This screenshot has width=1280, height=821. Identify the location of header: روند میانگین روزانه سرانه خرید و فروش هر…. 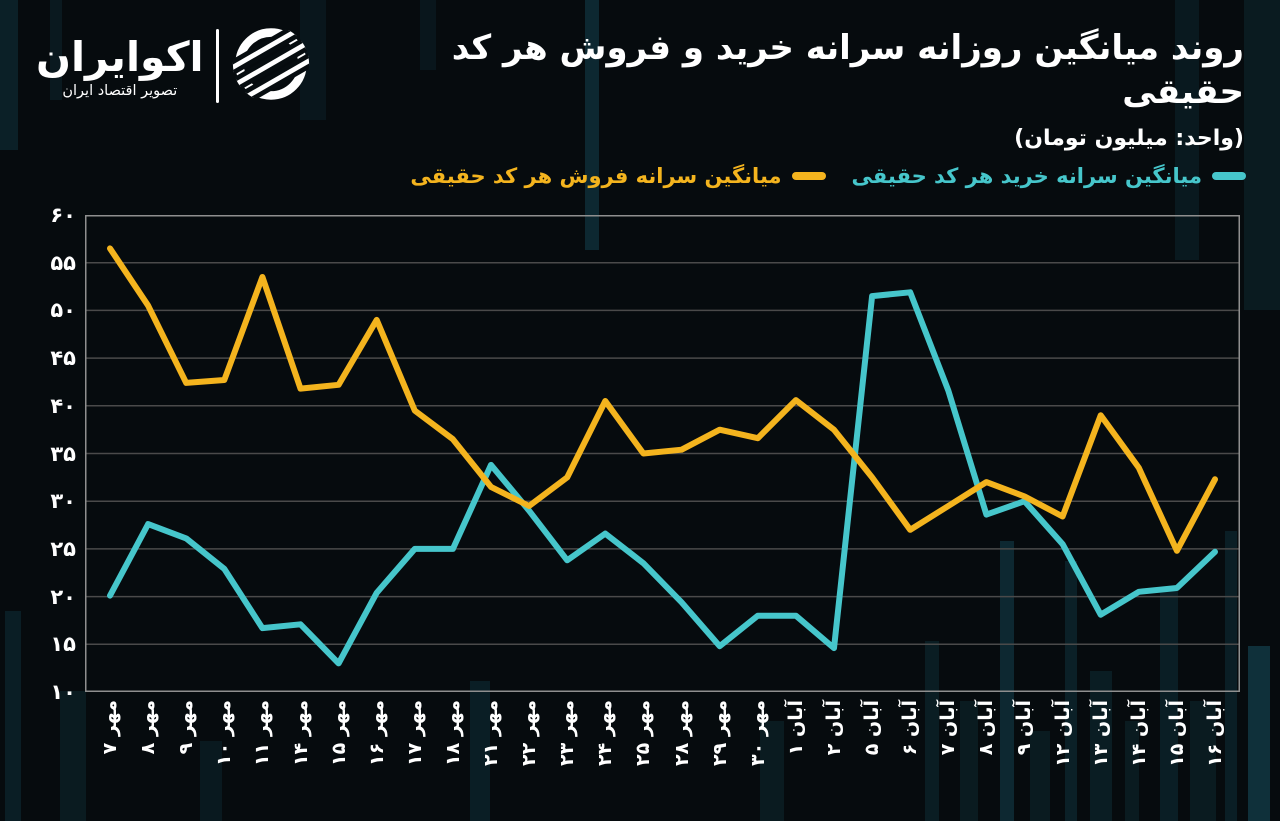
(834, 88).